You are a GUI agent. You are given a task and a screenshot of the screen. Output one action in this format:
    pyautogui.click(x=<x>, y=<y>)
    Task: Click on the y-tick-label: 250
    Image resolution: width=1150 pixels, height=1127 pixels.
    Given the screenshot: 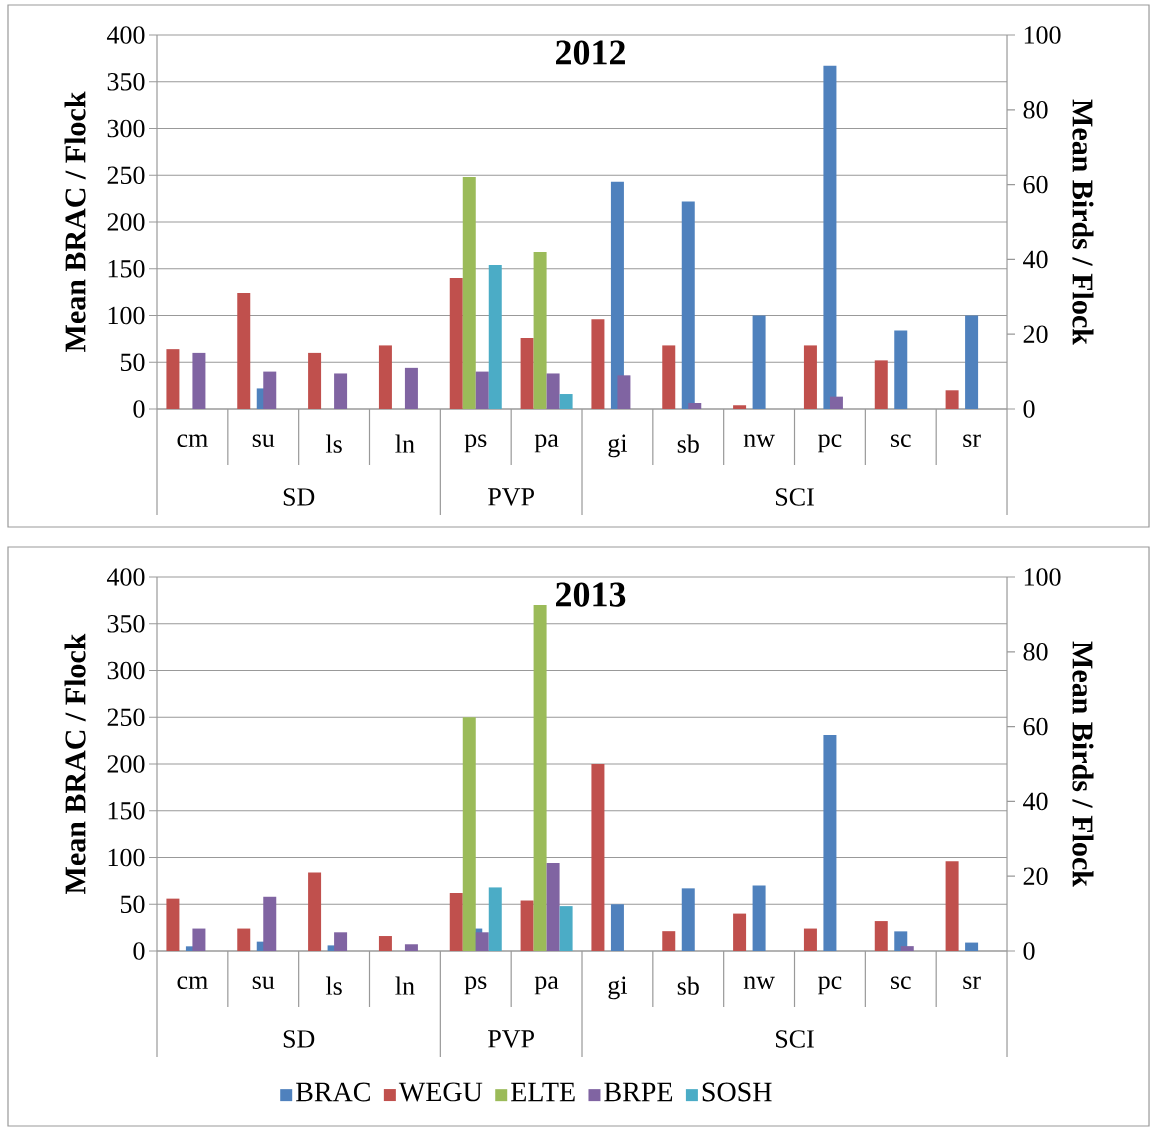 What is the action you would take?
    pyautogui.click(x=126, y=175)
    